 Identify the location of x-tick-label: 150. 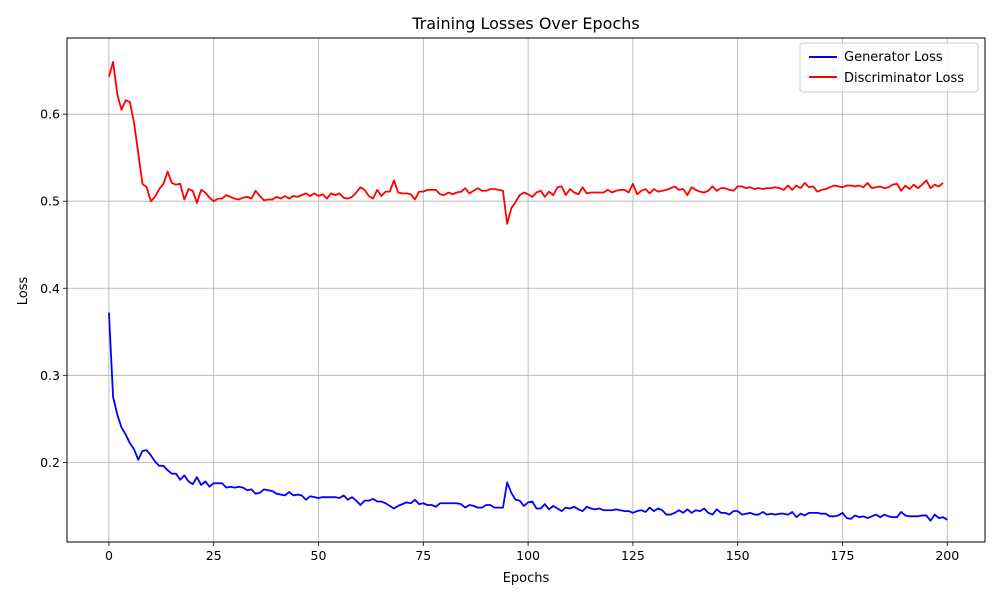
(738, 555).